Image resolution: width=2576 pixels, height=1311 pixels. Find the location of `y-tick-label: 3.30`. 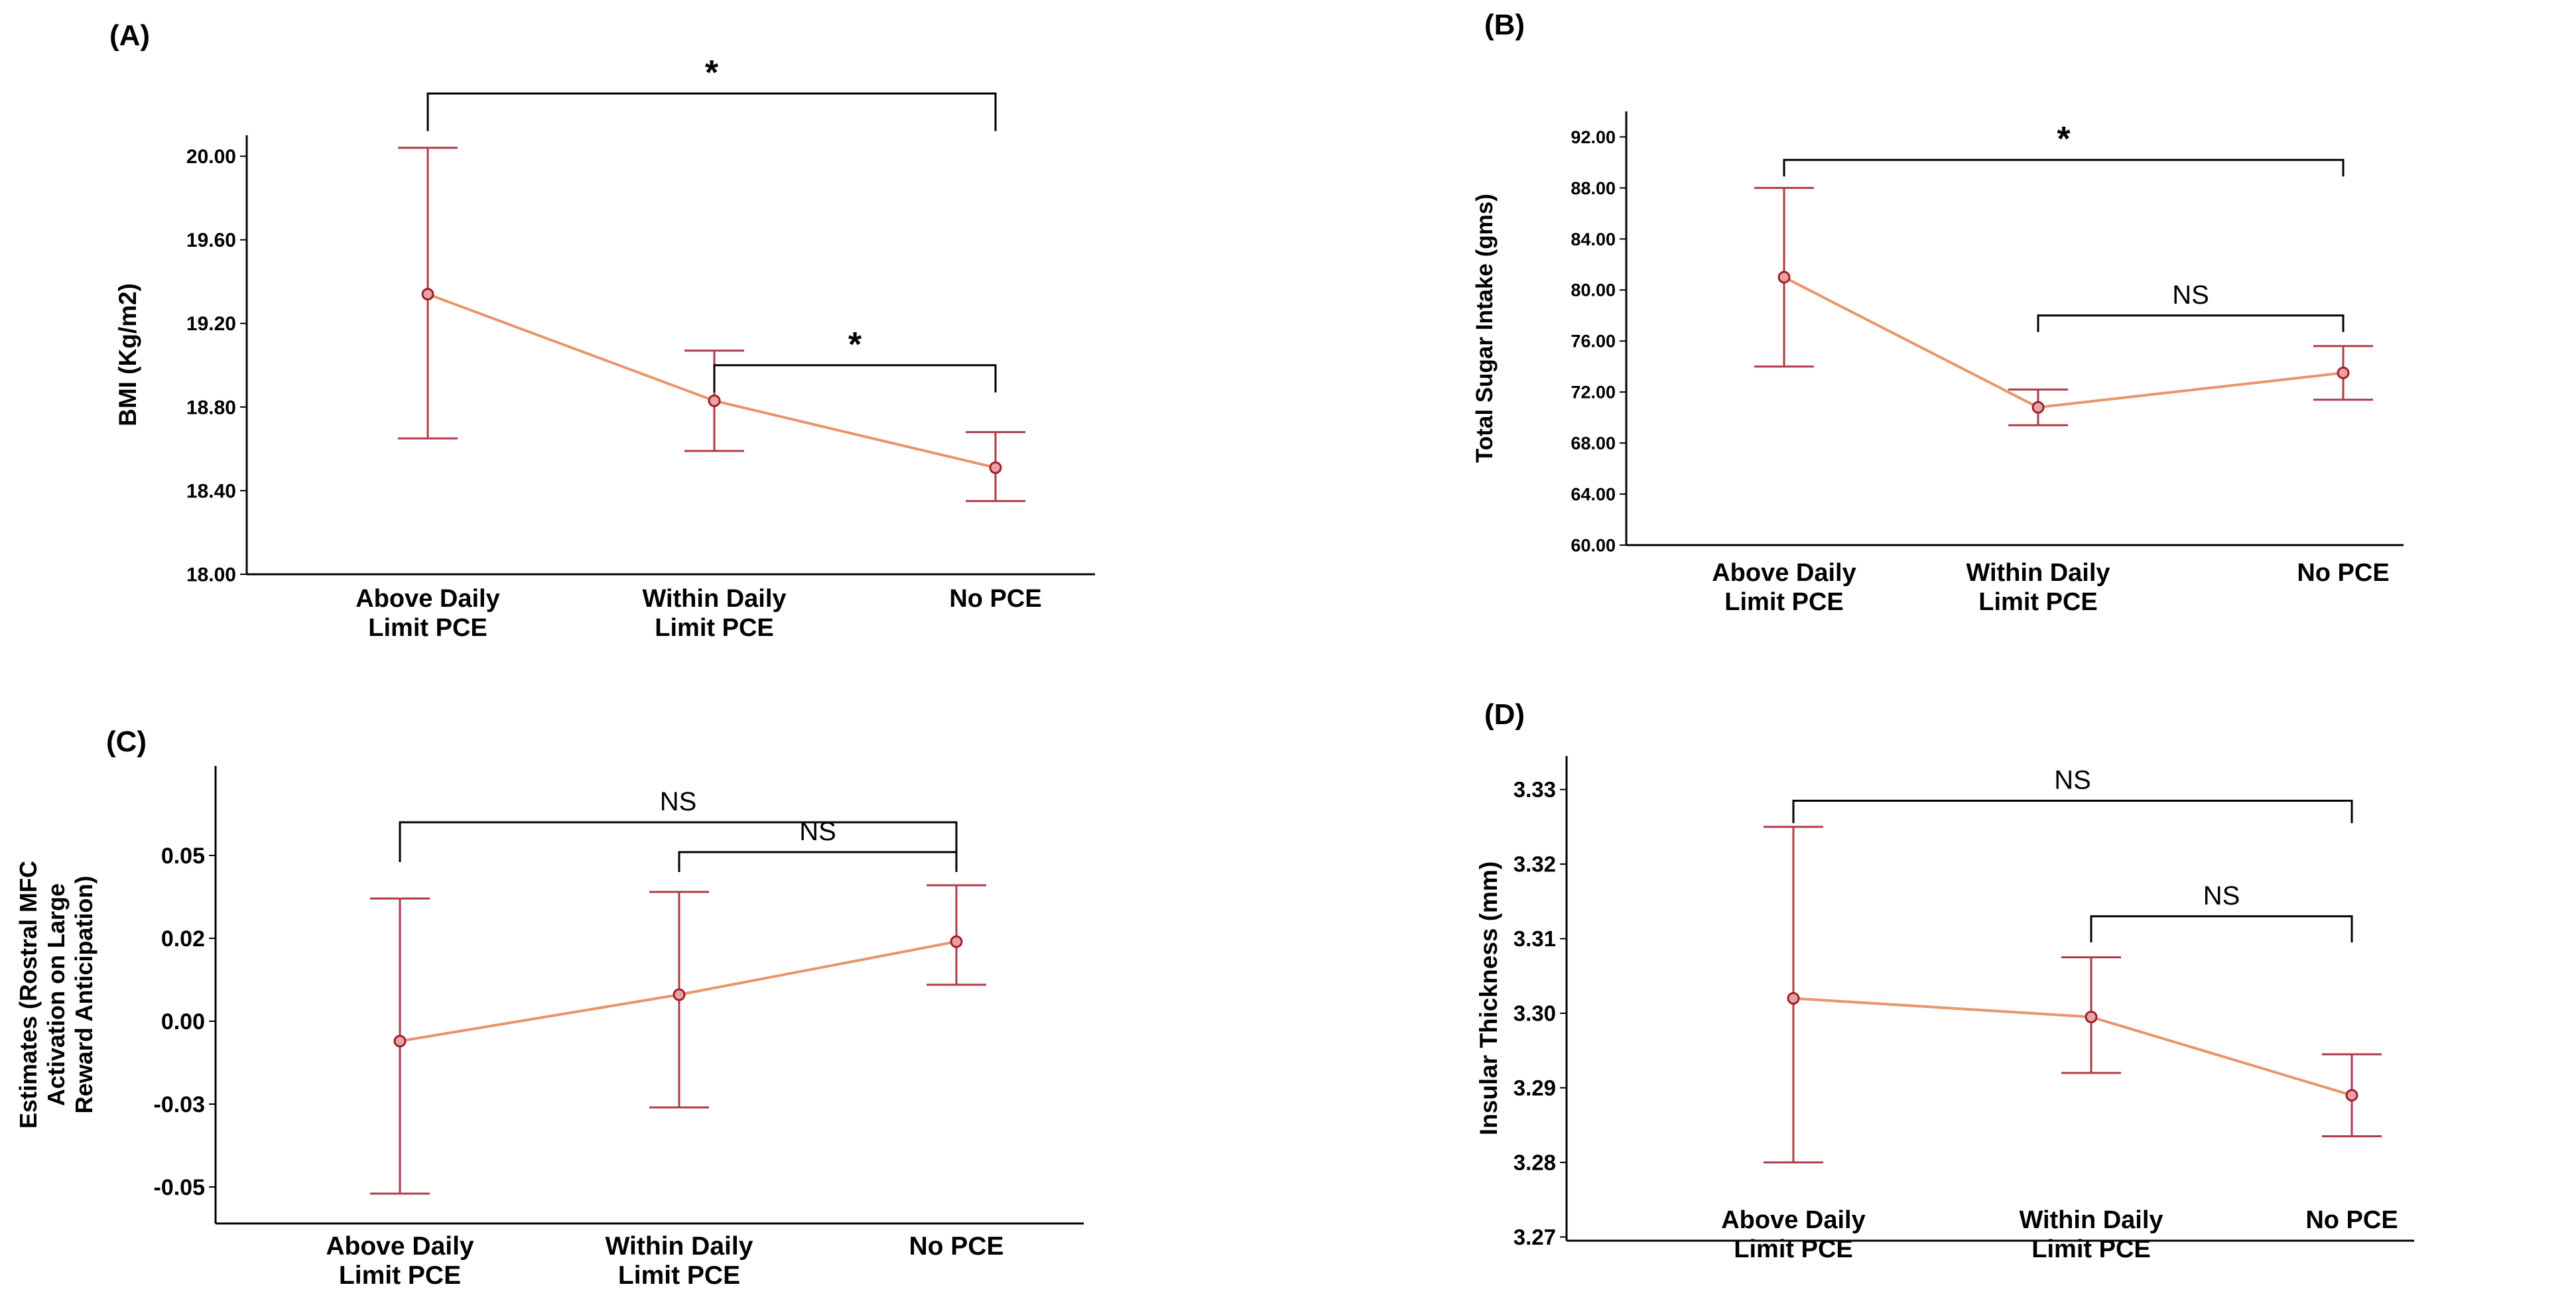

y-tick-label: 3.30 is located at coordinates (1535, 1014).